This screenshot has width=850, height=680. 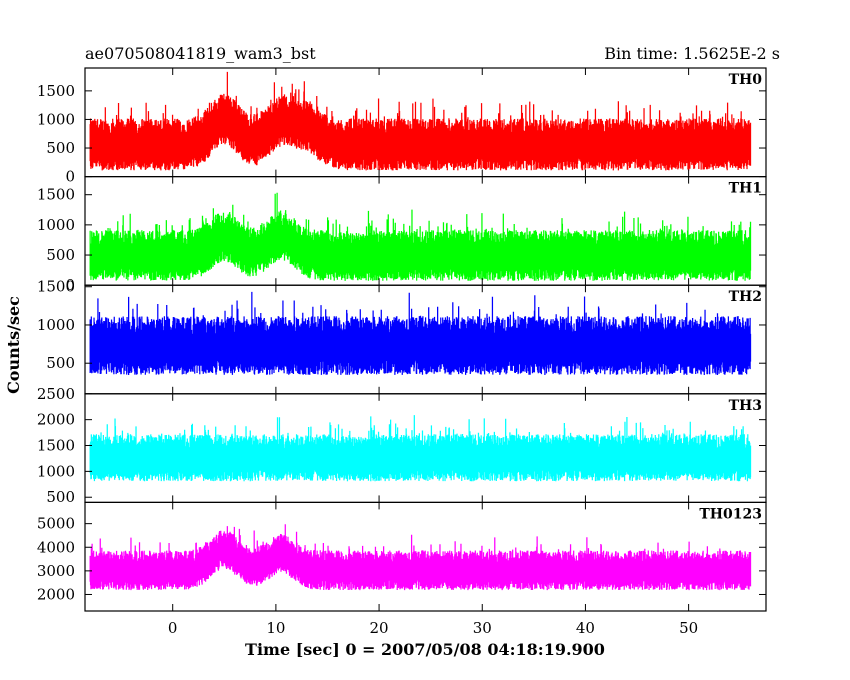 I want to click on x-tick-label: 0, so click(x=173, y=628).